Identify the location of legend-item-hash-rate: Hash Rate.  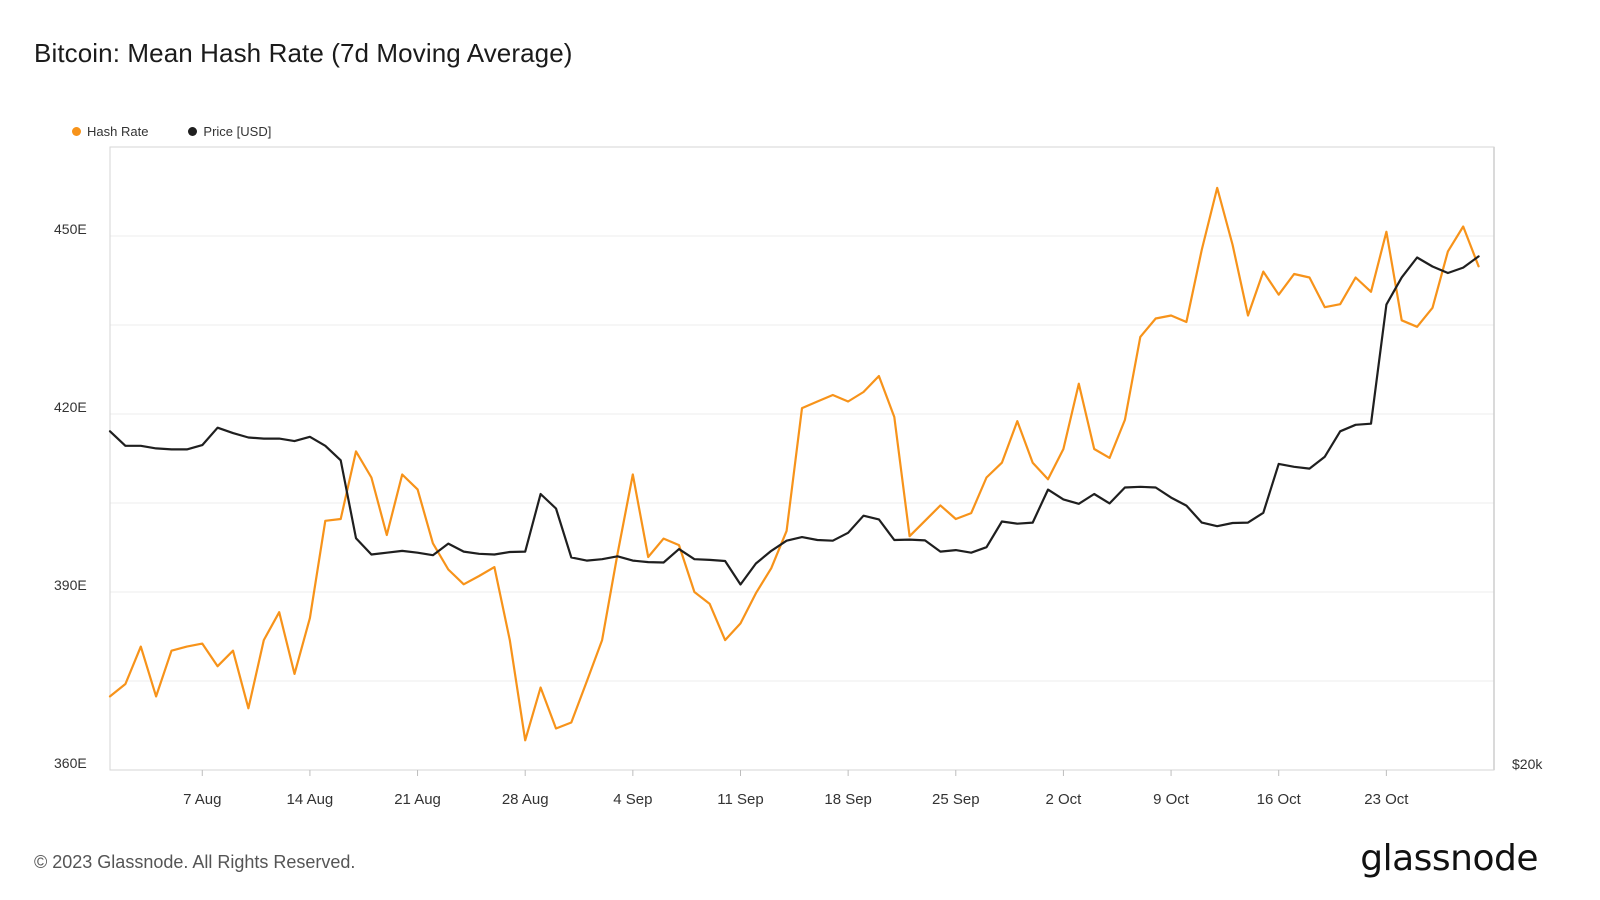
(110, 131).